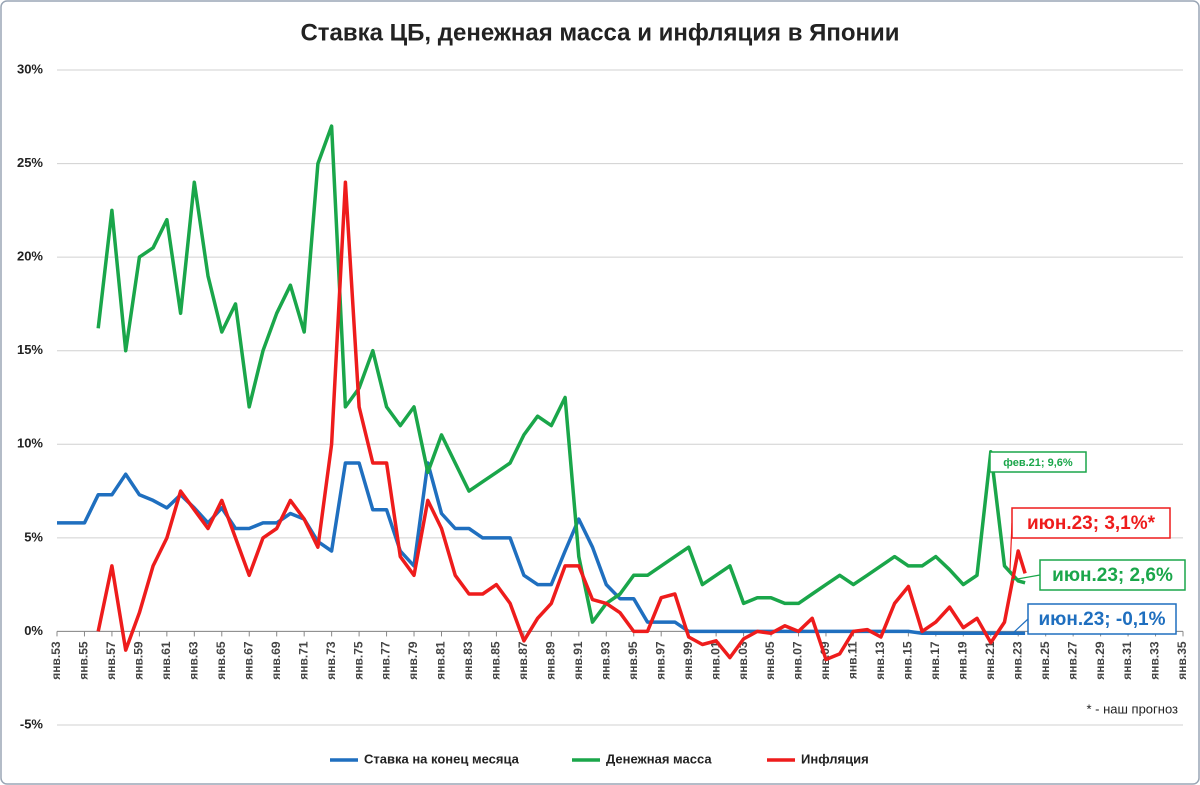  I want to click on annotation-text: июн.23; 2,6%, so click(1112, 575).